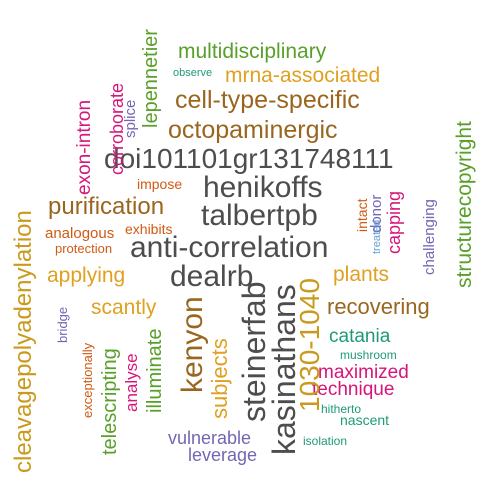 The image size is (500, 500). I want to click on word-challenging: challenging, so click(429, 237).